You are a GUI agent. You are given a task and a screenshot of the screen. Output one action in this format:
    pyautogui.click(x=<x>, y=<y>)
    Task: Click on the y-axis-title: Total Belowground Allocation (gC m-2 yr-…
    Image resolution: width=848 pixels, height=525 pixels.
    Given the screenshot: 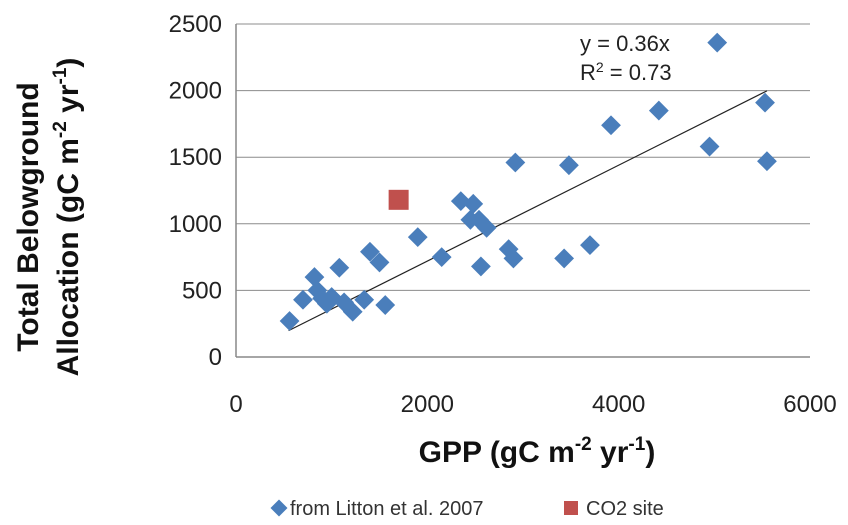 What is the action you would take?
    pyautogui.click(x=48, y=217)
    